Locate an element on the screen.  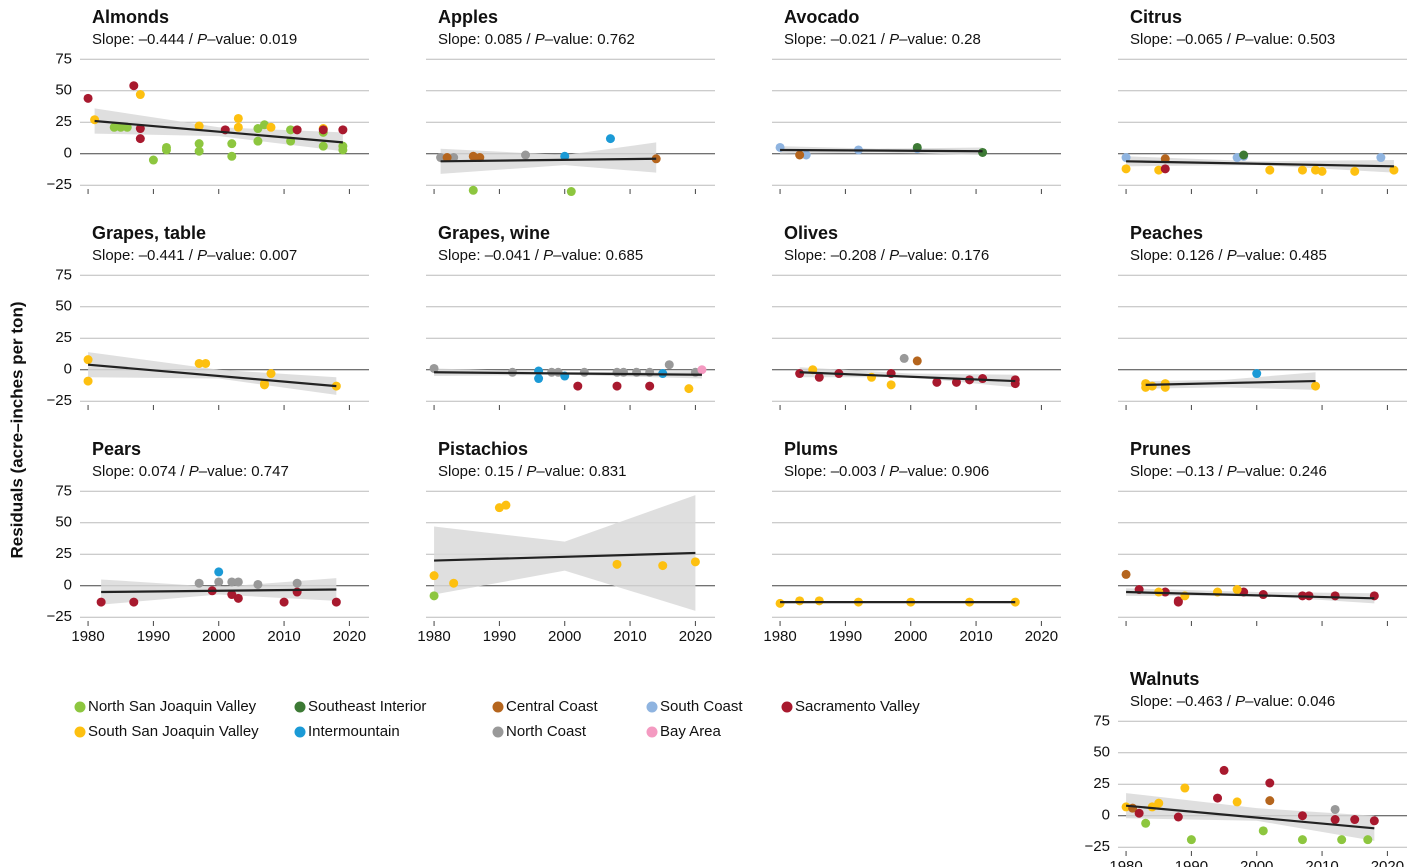
legend-label: North Coast is located at coordinates (546, 731).